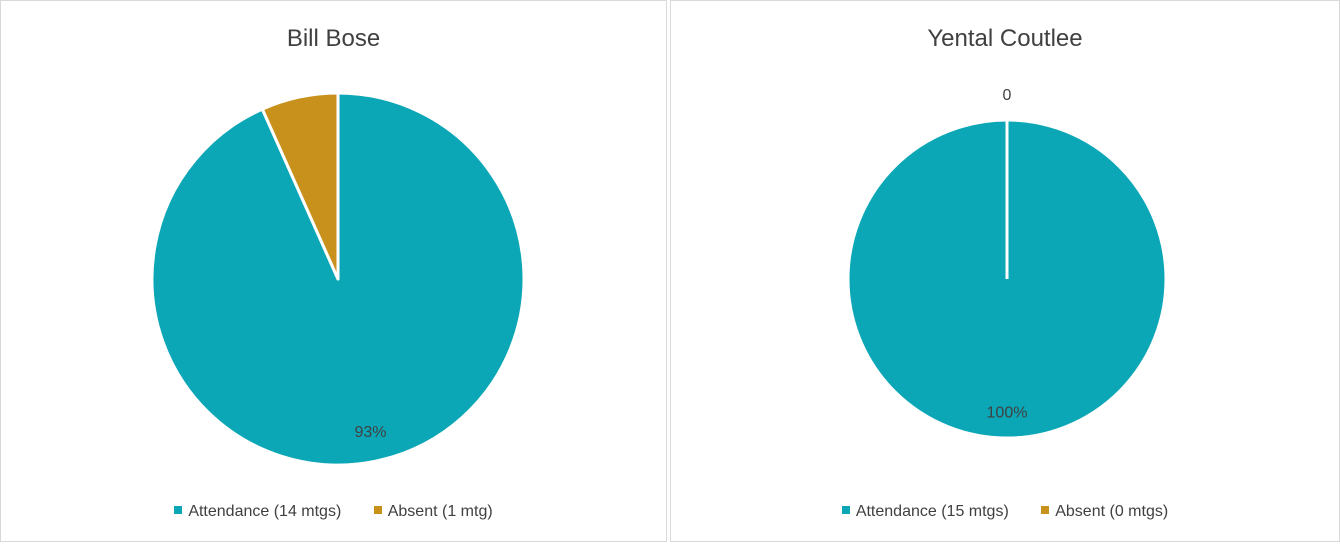  I want to click on legend-label: Absent (0 mtgs), so click(1112, 511).